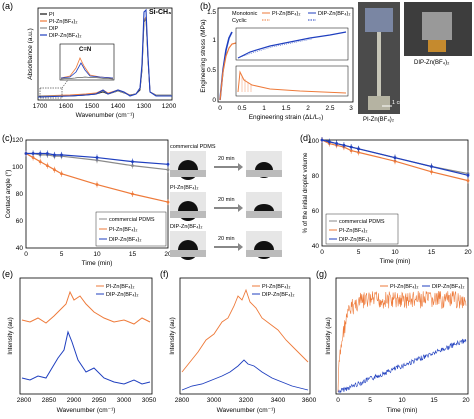 This screenshot has width=474, height=419. I want to click on svg-text: 1.5, so click(211, 12).